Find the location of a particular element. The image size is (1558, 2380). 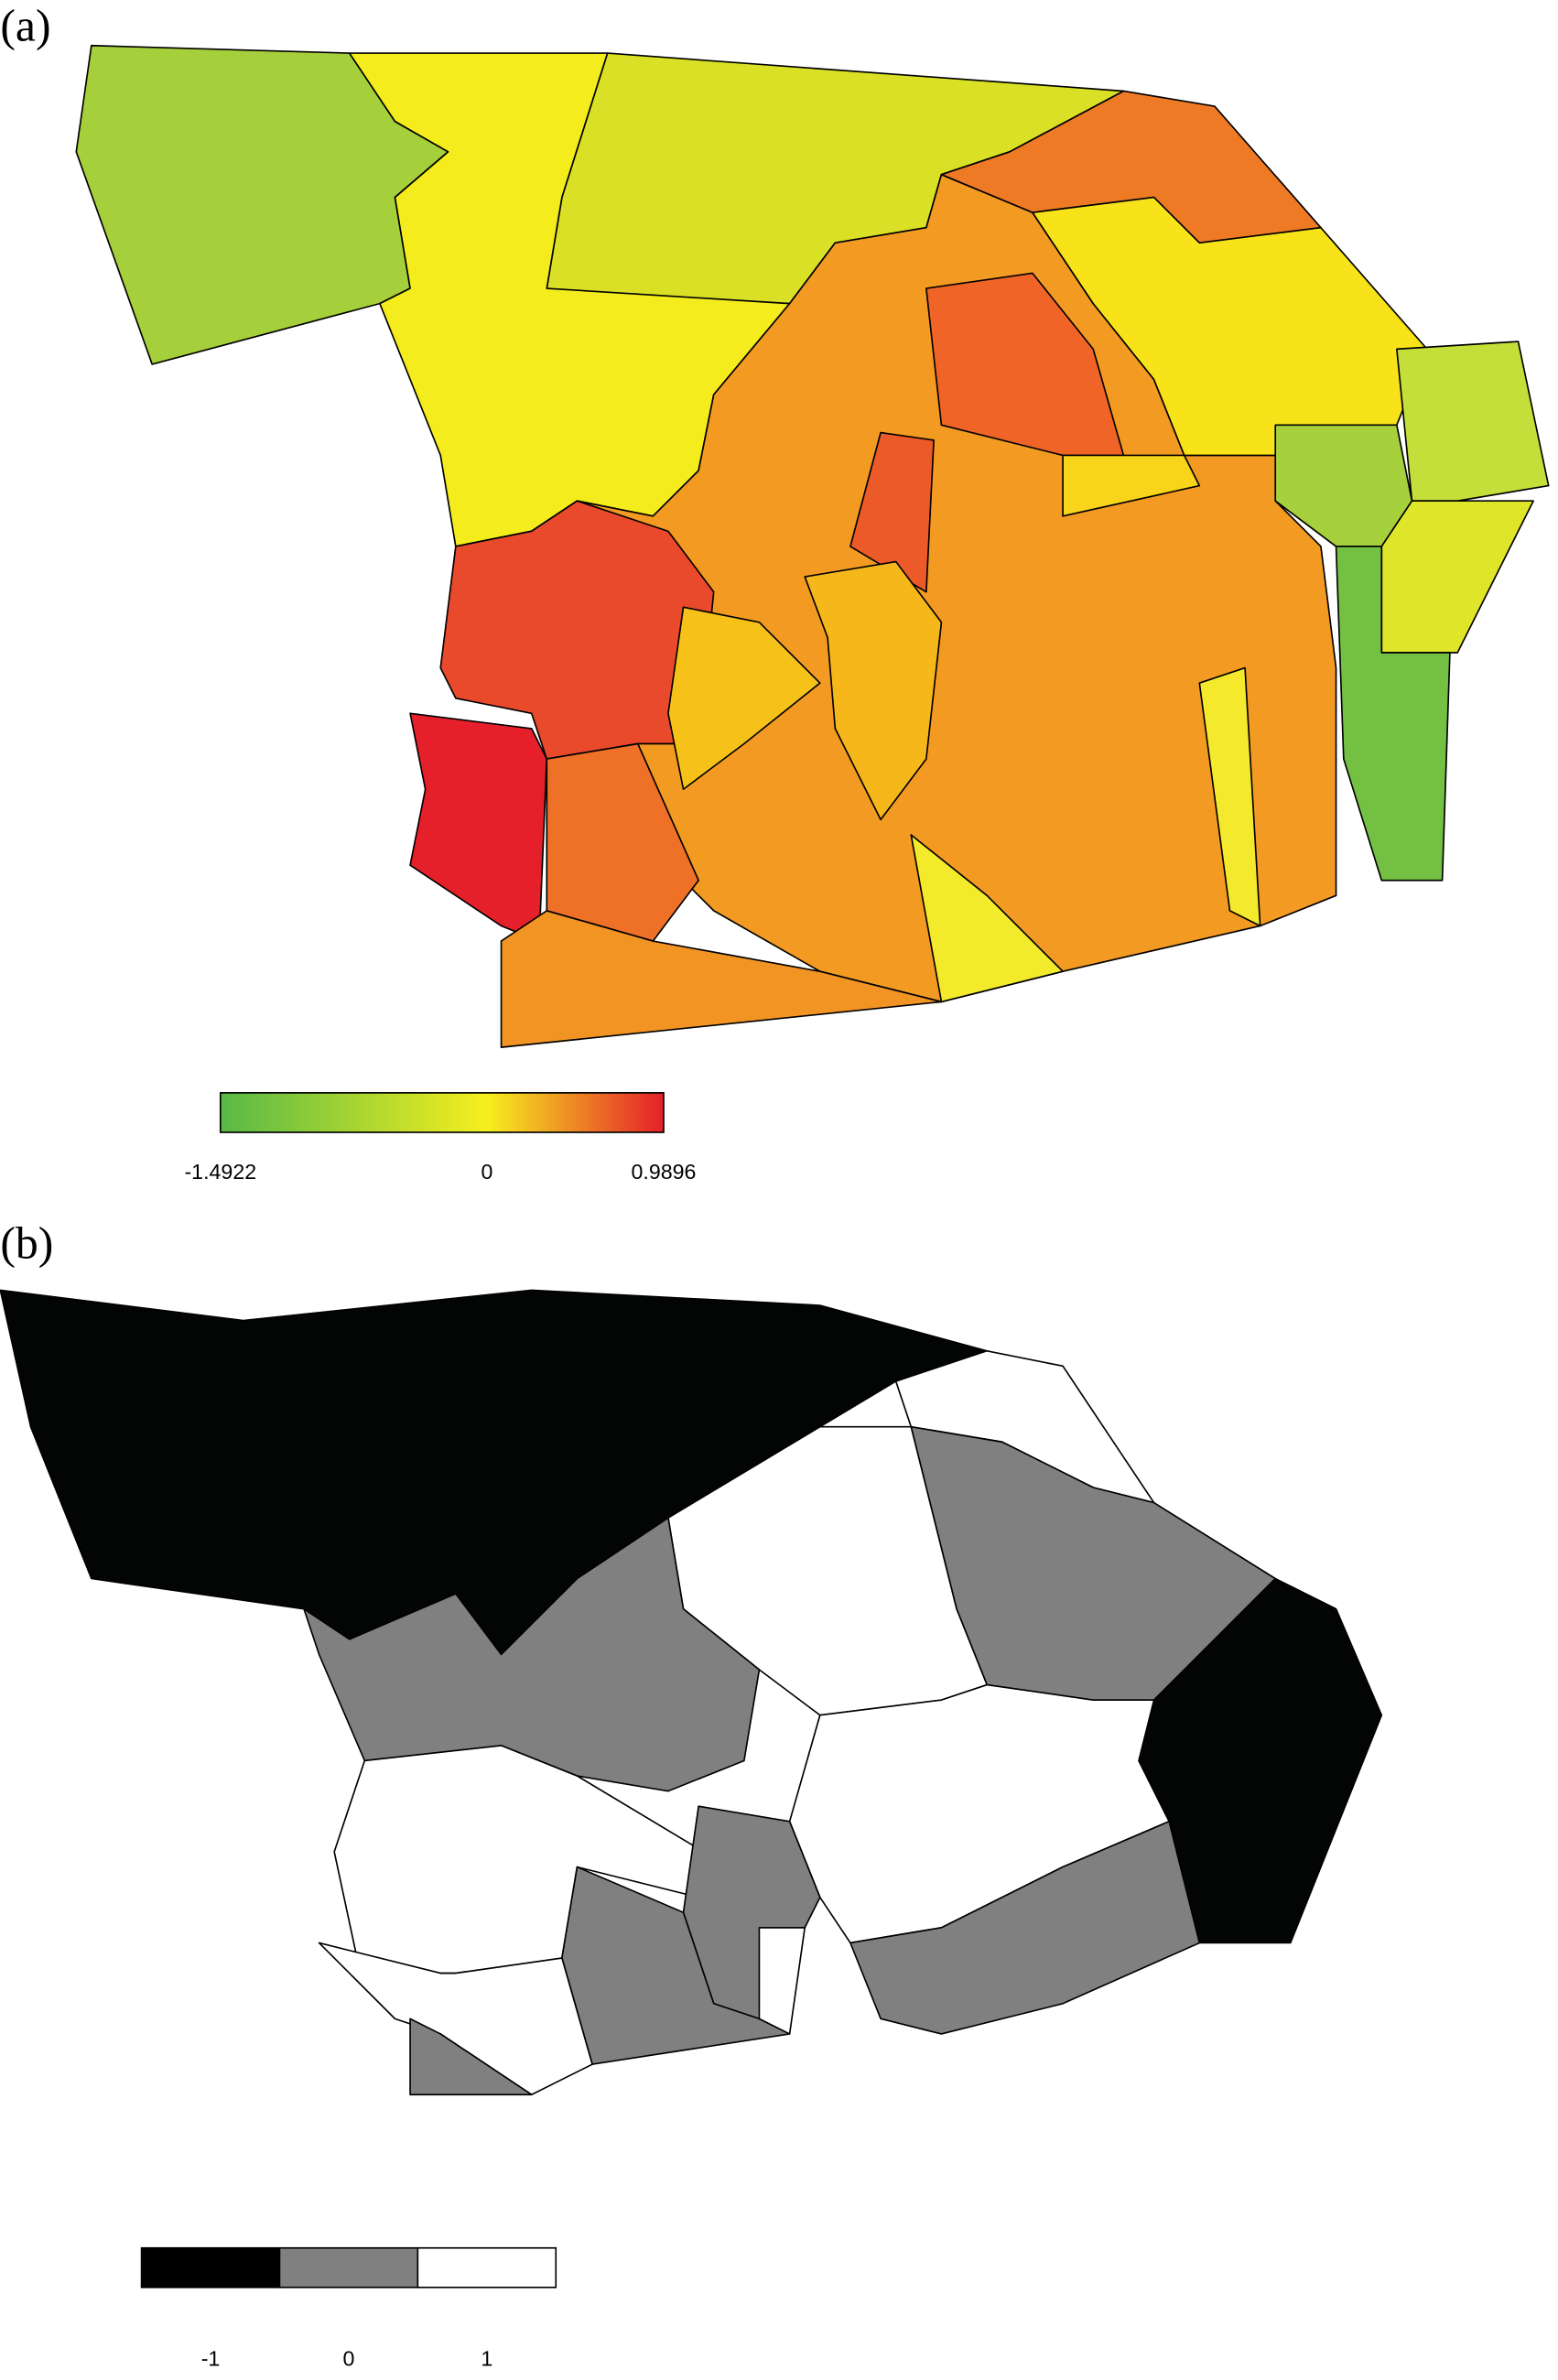

legend-tick-label: 0 is located at coordinates (486, 1172).